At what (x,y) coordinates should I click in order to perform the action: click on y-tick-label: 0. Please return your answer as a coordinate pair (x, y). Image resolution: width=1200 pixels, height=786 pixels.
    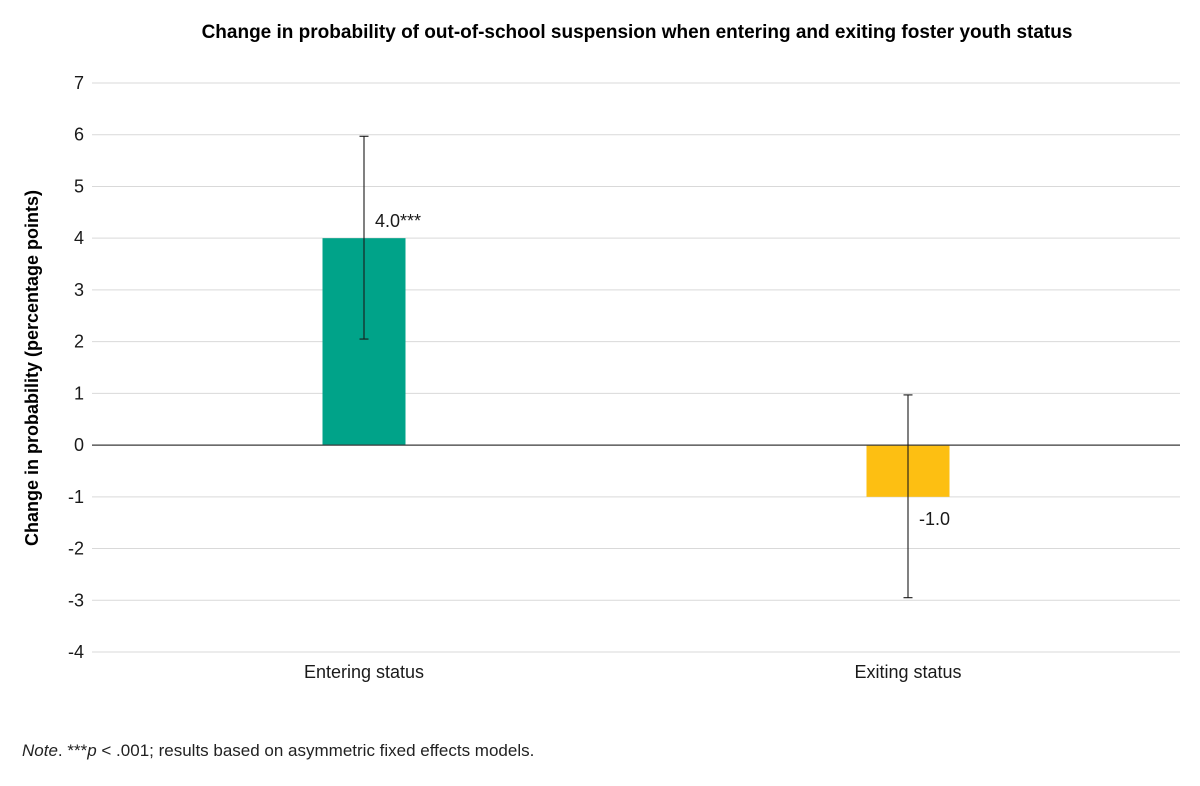
    Looking at the image, I should click on (79, 445).